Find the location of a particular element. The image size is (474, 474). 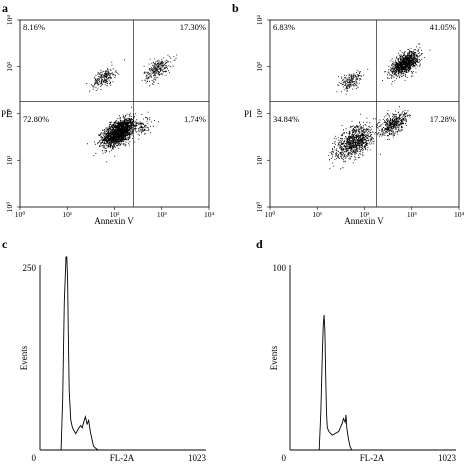

y-axis-label-a: PI is located at coordinates (5, 114).